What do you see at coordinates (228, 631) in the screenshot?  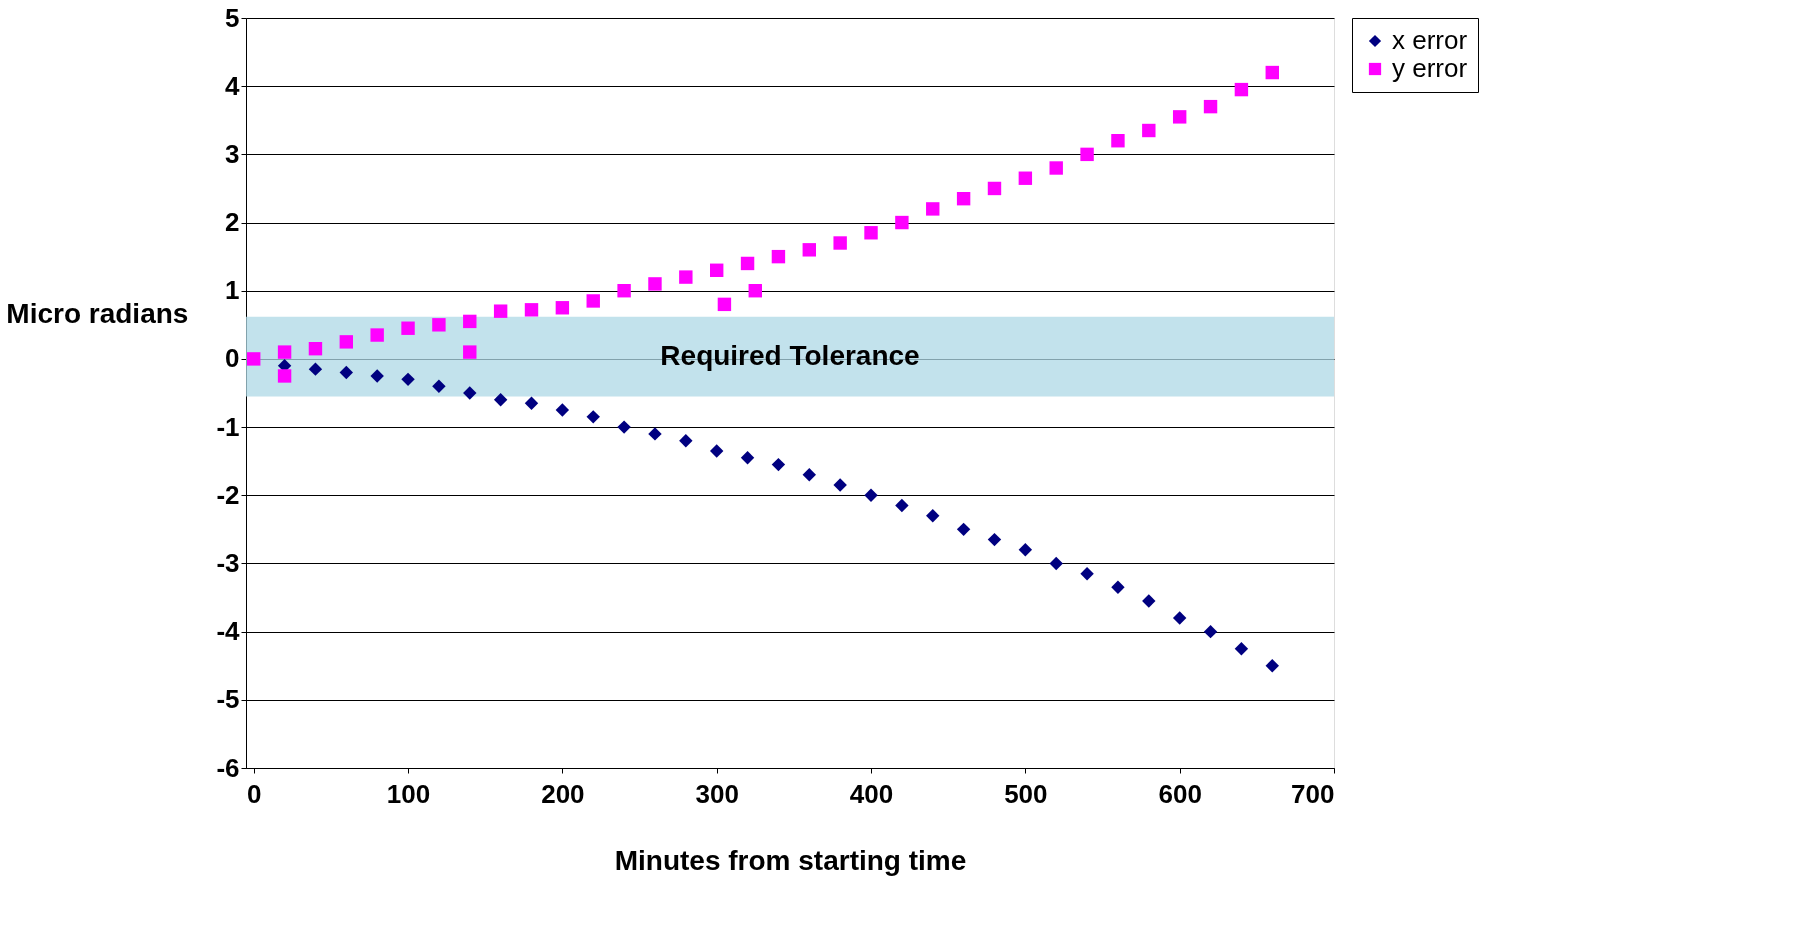 I see `y-tick-label: -4` at bounding box center [228, 631].